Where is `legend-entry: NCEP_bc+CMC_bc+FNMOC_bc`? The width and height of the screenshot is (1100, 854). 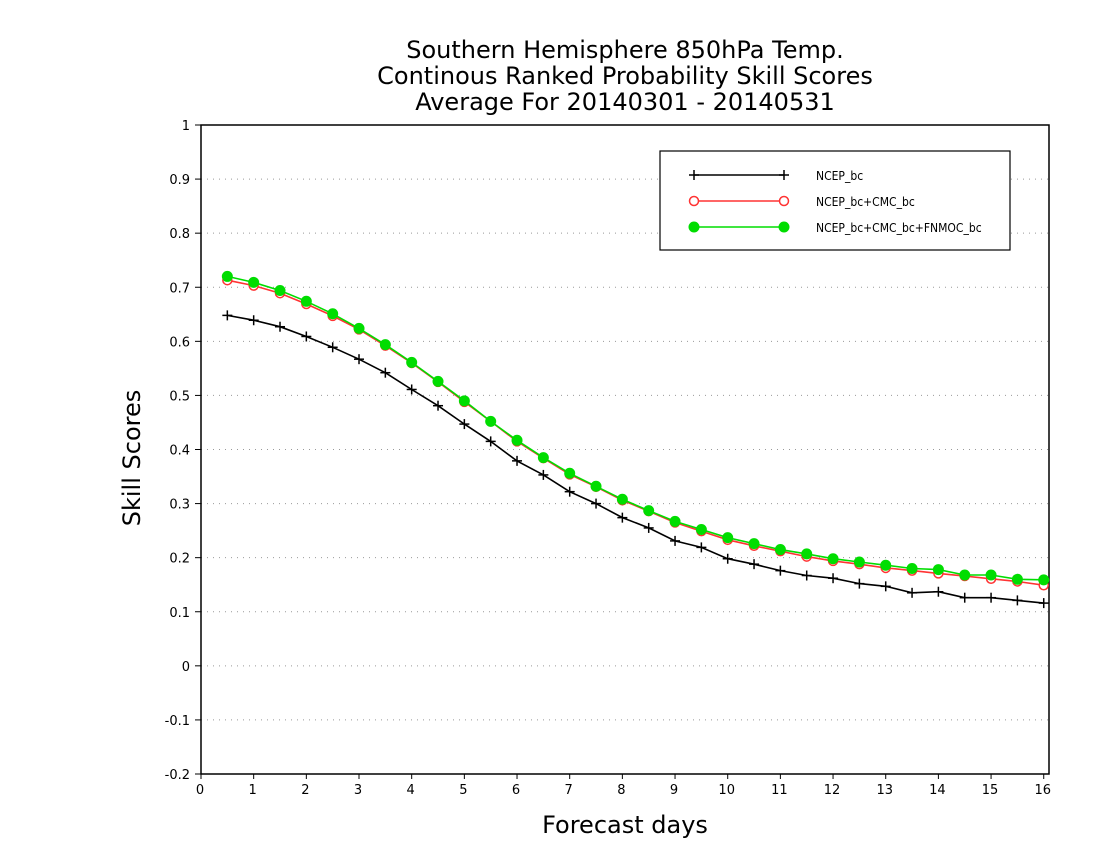 legend-entry: NCEP_bc+CMC_bc+FNMOC_bc is located at coordinates (835, 228).